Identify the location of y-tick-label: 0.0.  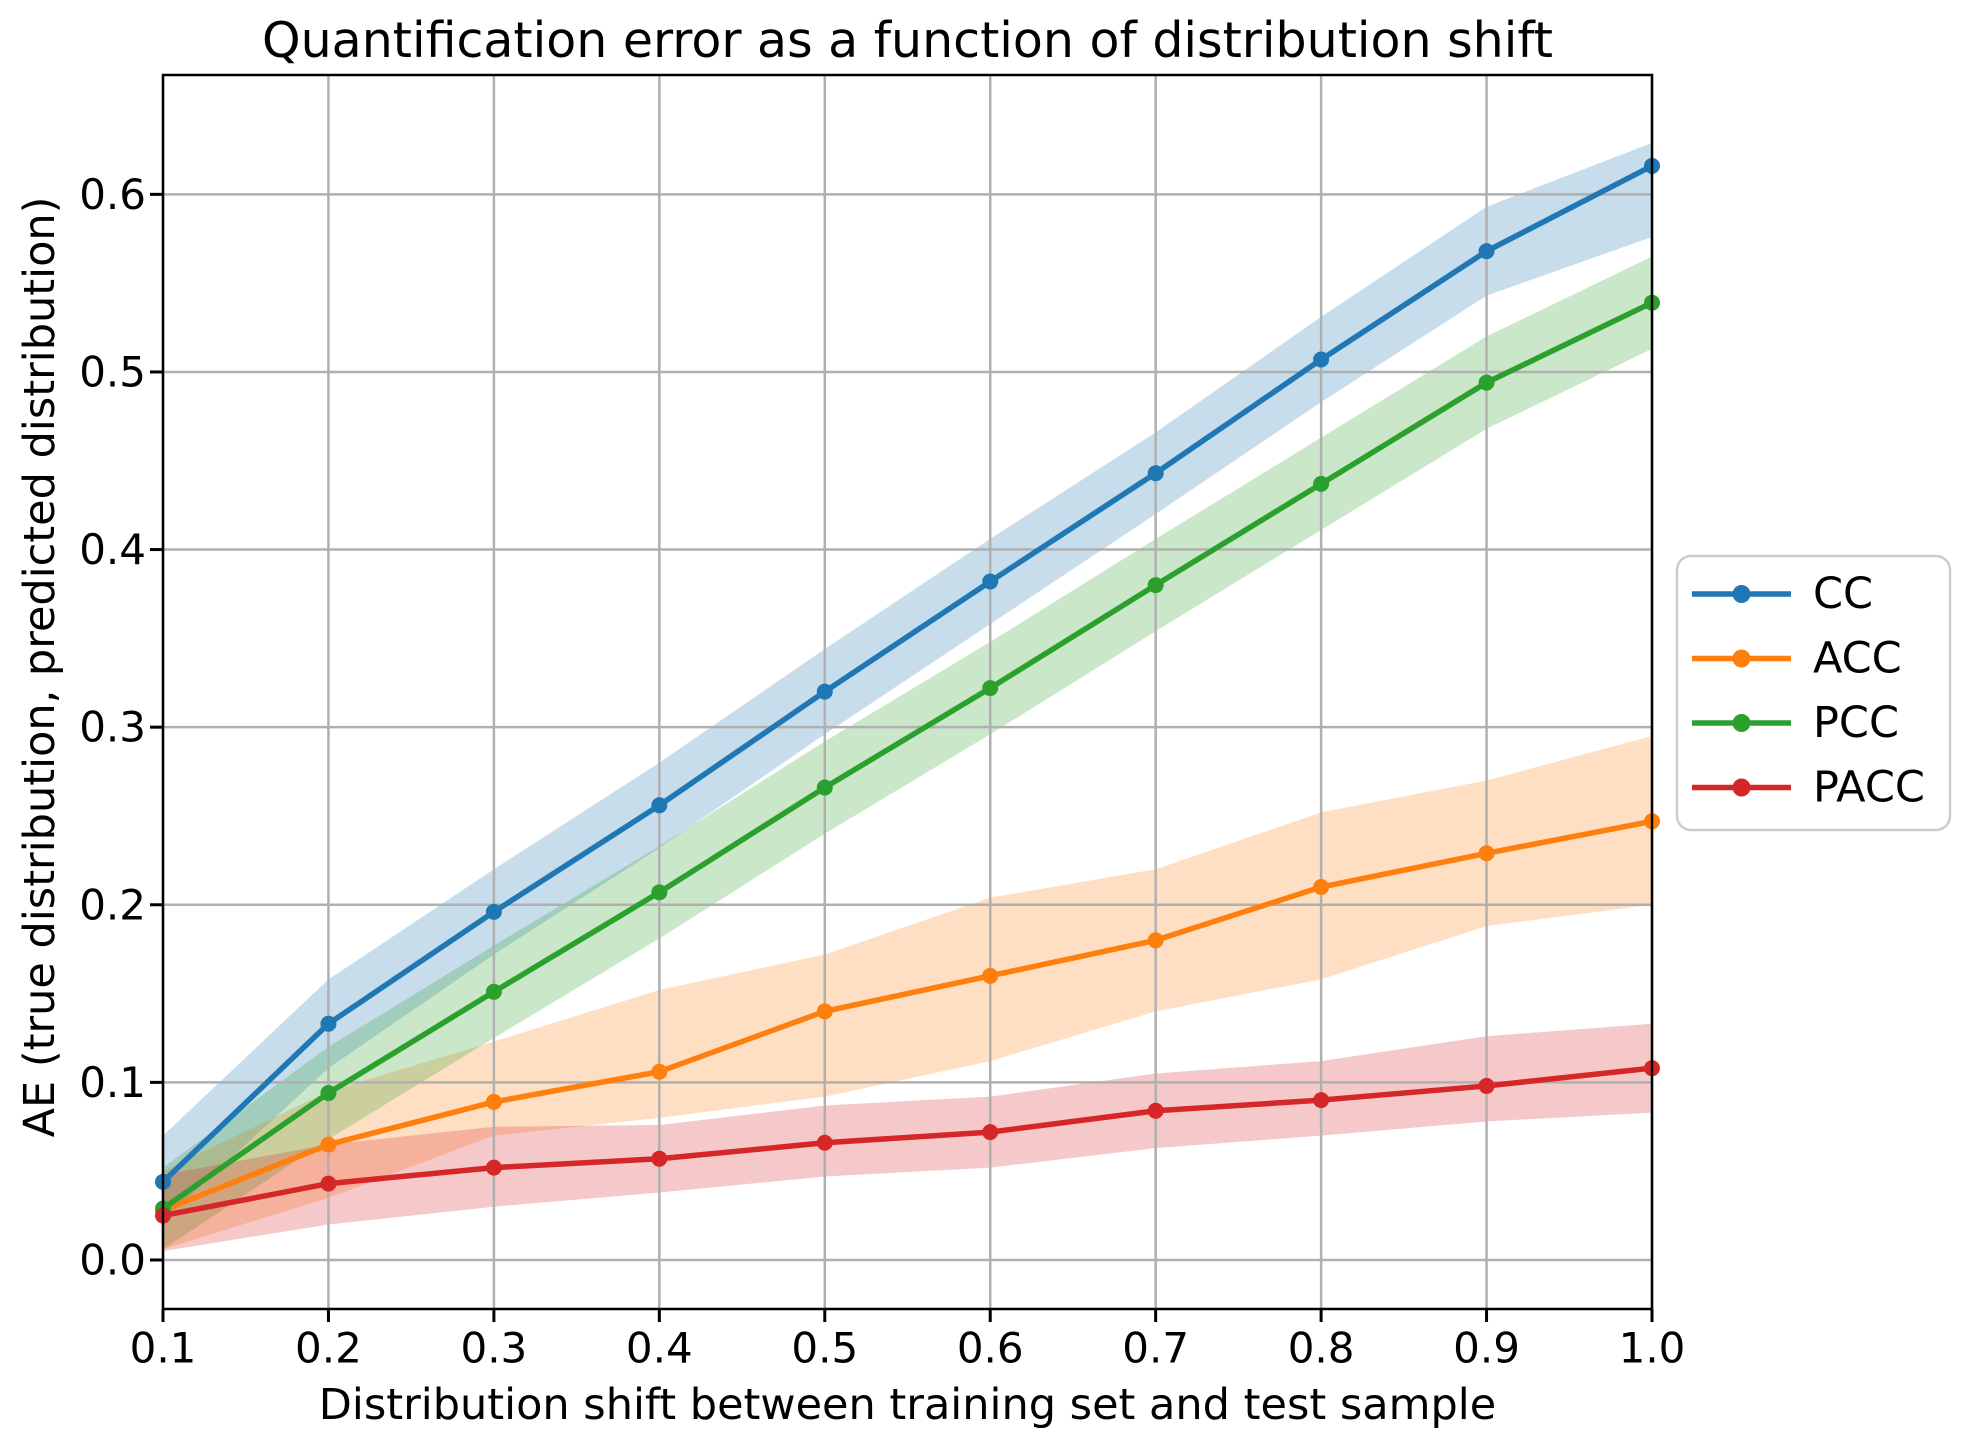
(112, 1259).